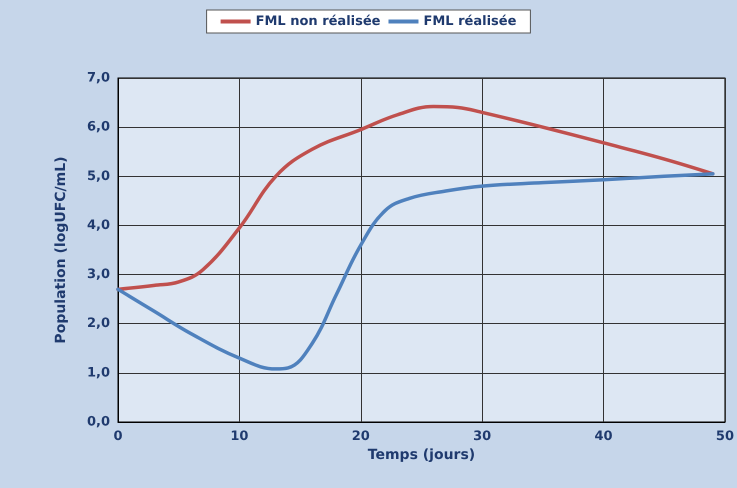 The image size is (737, 488). Describe the element at coordinates (118, 436) in the screenshot. I see `x-tick-label: 0` at that location.